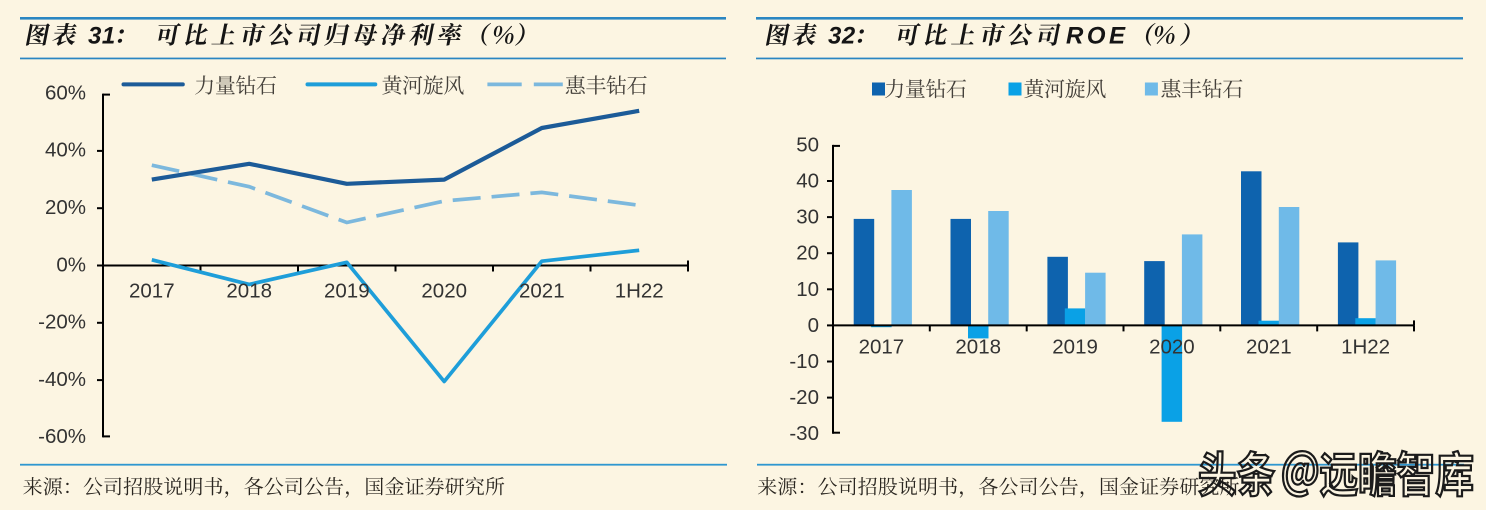 This screenshot has height=510, width=1486. Describe the element at coordinates (804, 433) in the screenshot. I see `svg-text: -30` at that location.